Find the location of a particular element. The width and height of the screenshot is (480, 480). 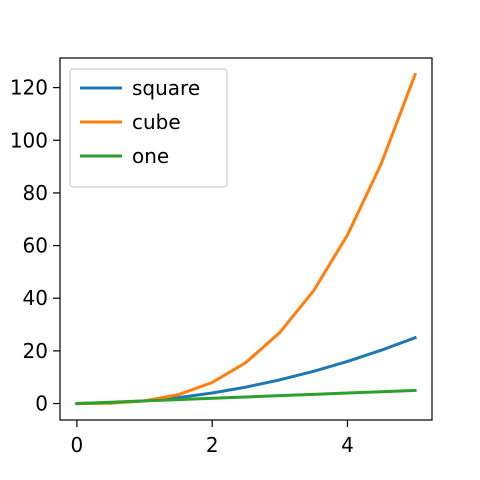

legend-label-square: square is located at coordinates (166, 88).